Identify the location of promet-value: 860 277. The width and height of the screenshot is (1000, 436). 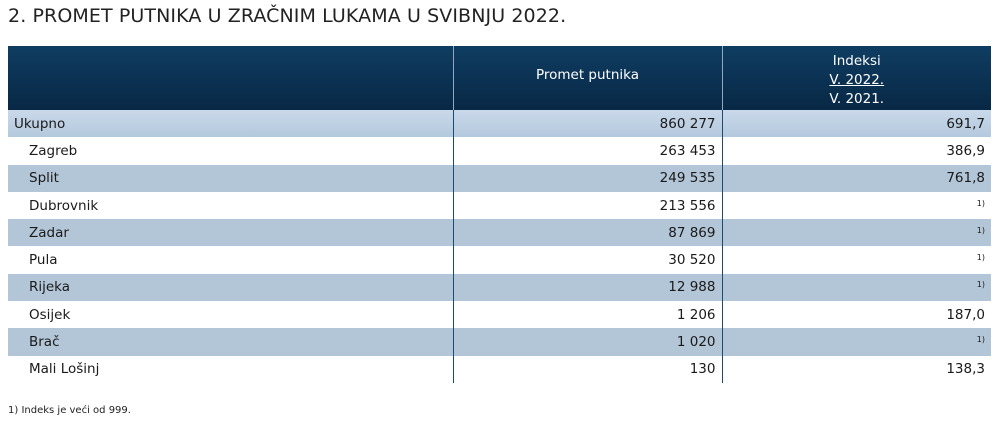
(587, 124).